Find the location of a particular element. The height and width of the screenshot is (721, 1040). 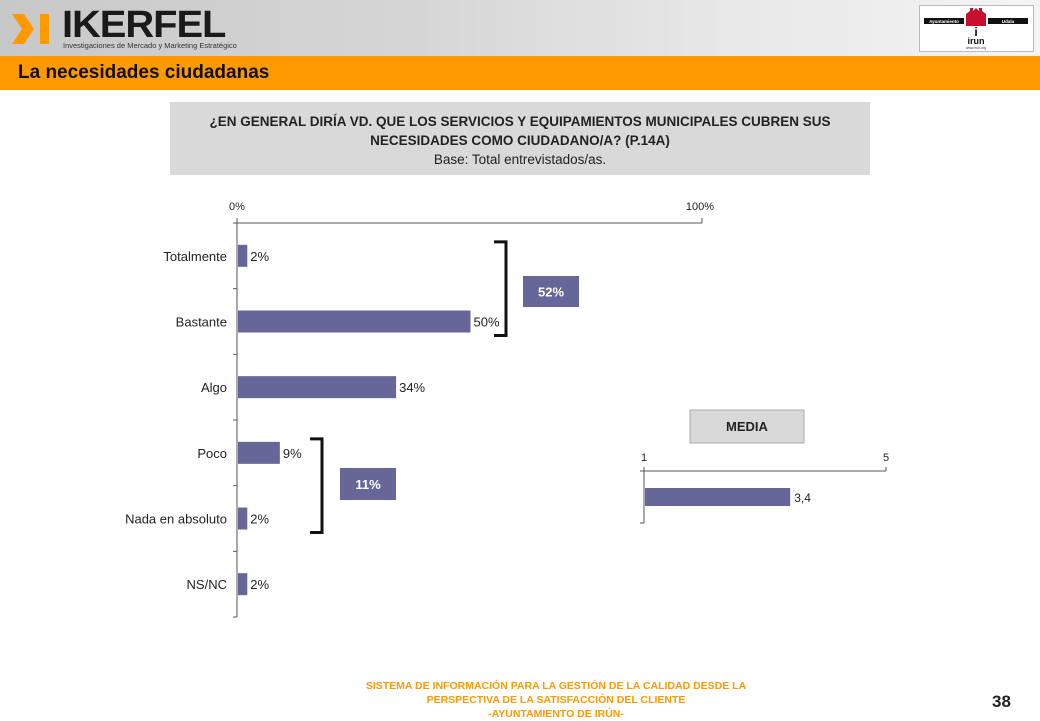

city-logo-name: irun is located at coordinates (976, 41).